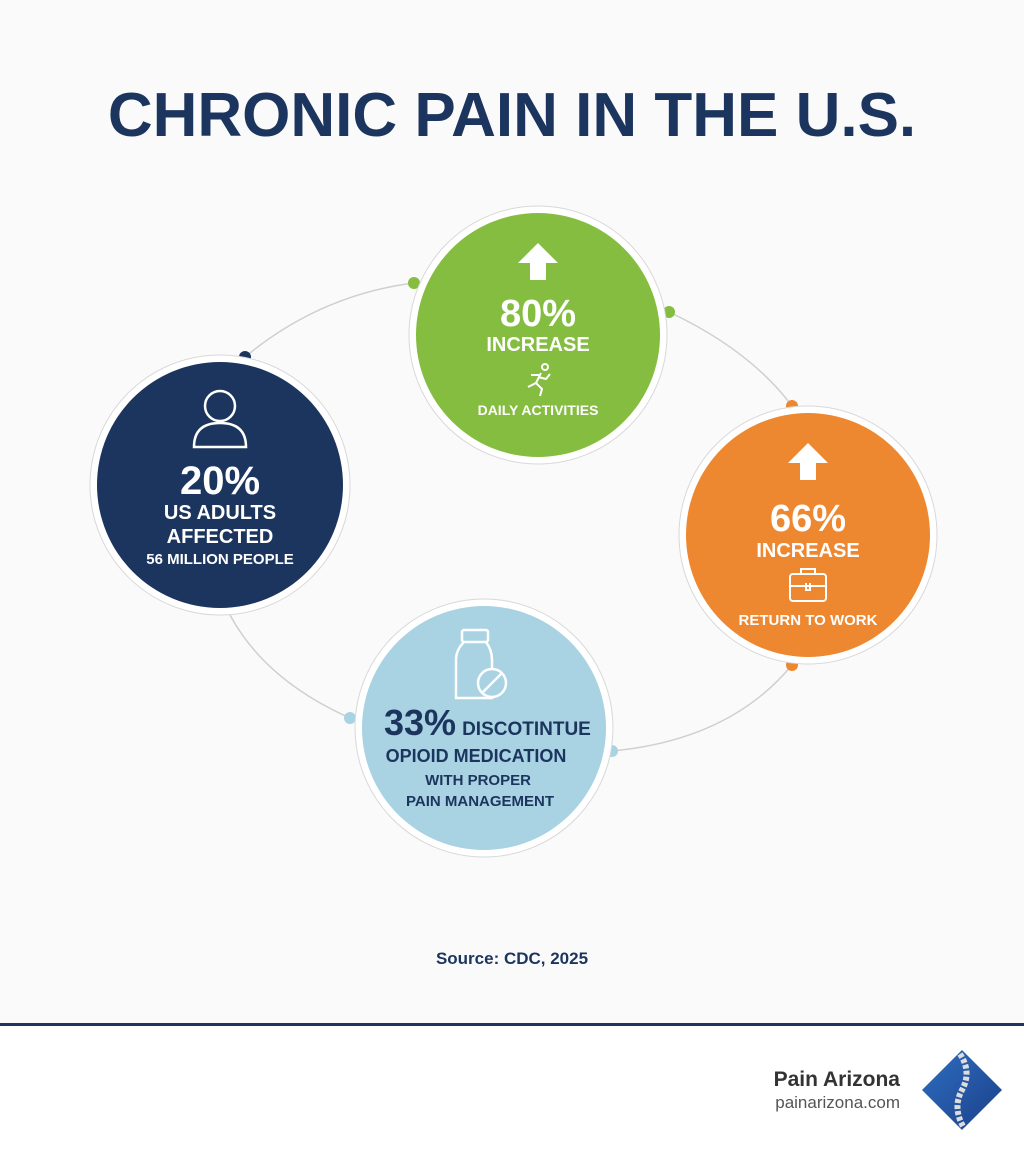 This screenshot has width=1024, height=1154. What do you see at coordinates (220, 513) in the screenshot?
I see `label: US ADULTS` at bounding box center [220, 513].